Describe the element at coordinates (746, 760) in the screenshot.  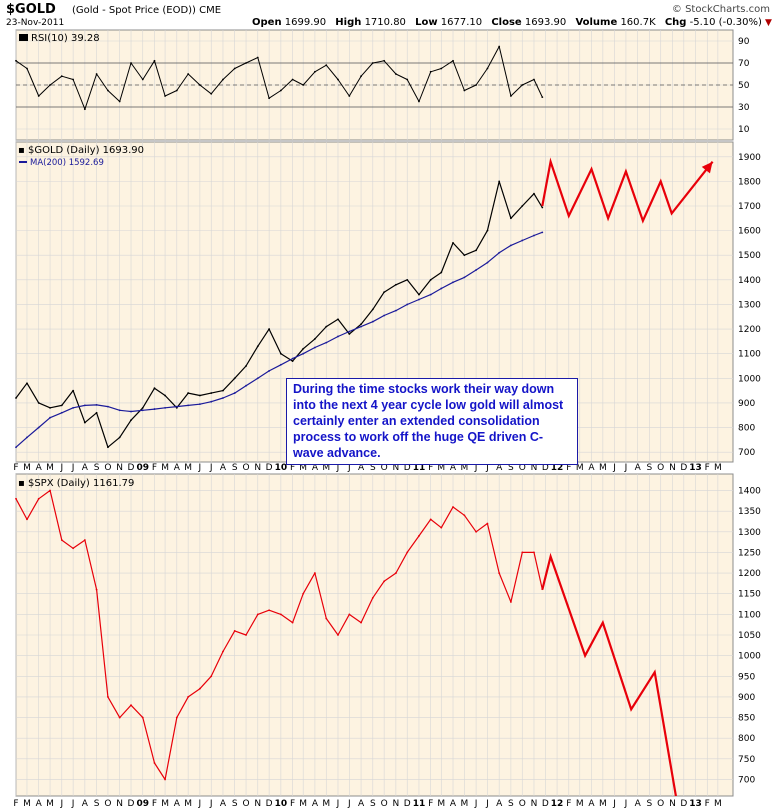
I see `spx-y-tick-label: 750` at that location.